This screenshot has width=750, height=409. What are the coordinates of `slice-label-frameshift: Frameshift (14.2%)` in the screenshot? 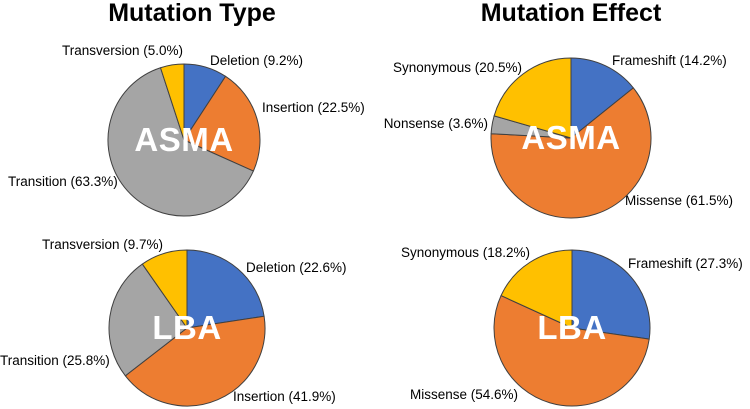 It's located at (669, 60).